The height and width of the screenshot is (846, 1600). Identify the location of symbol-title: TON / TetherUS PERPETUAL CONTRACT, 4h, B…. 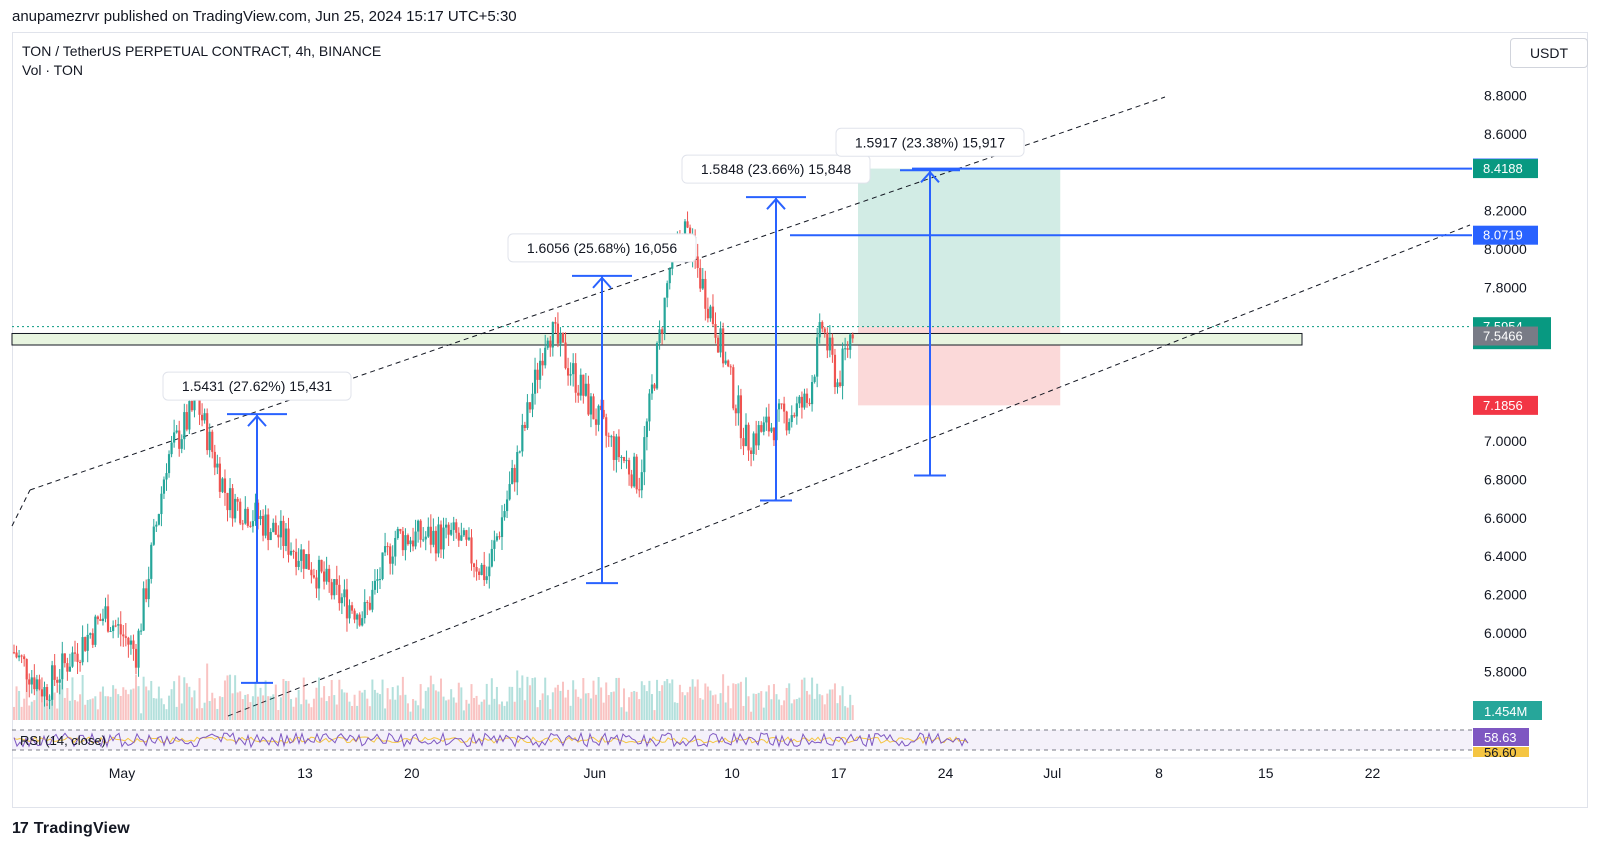
(202, 51).